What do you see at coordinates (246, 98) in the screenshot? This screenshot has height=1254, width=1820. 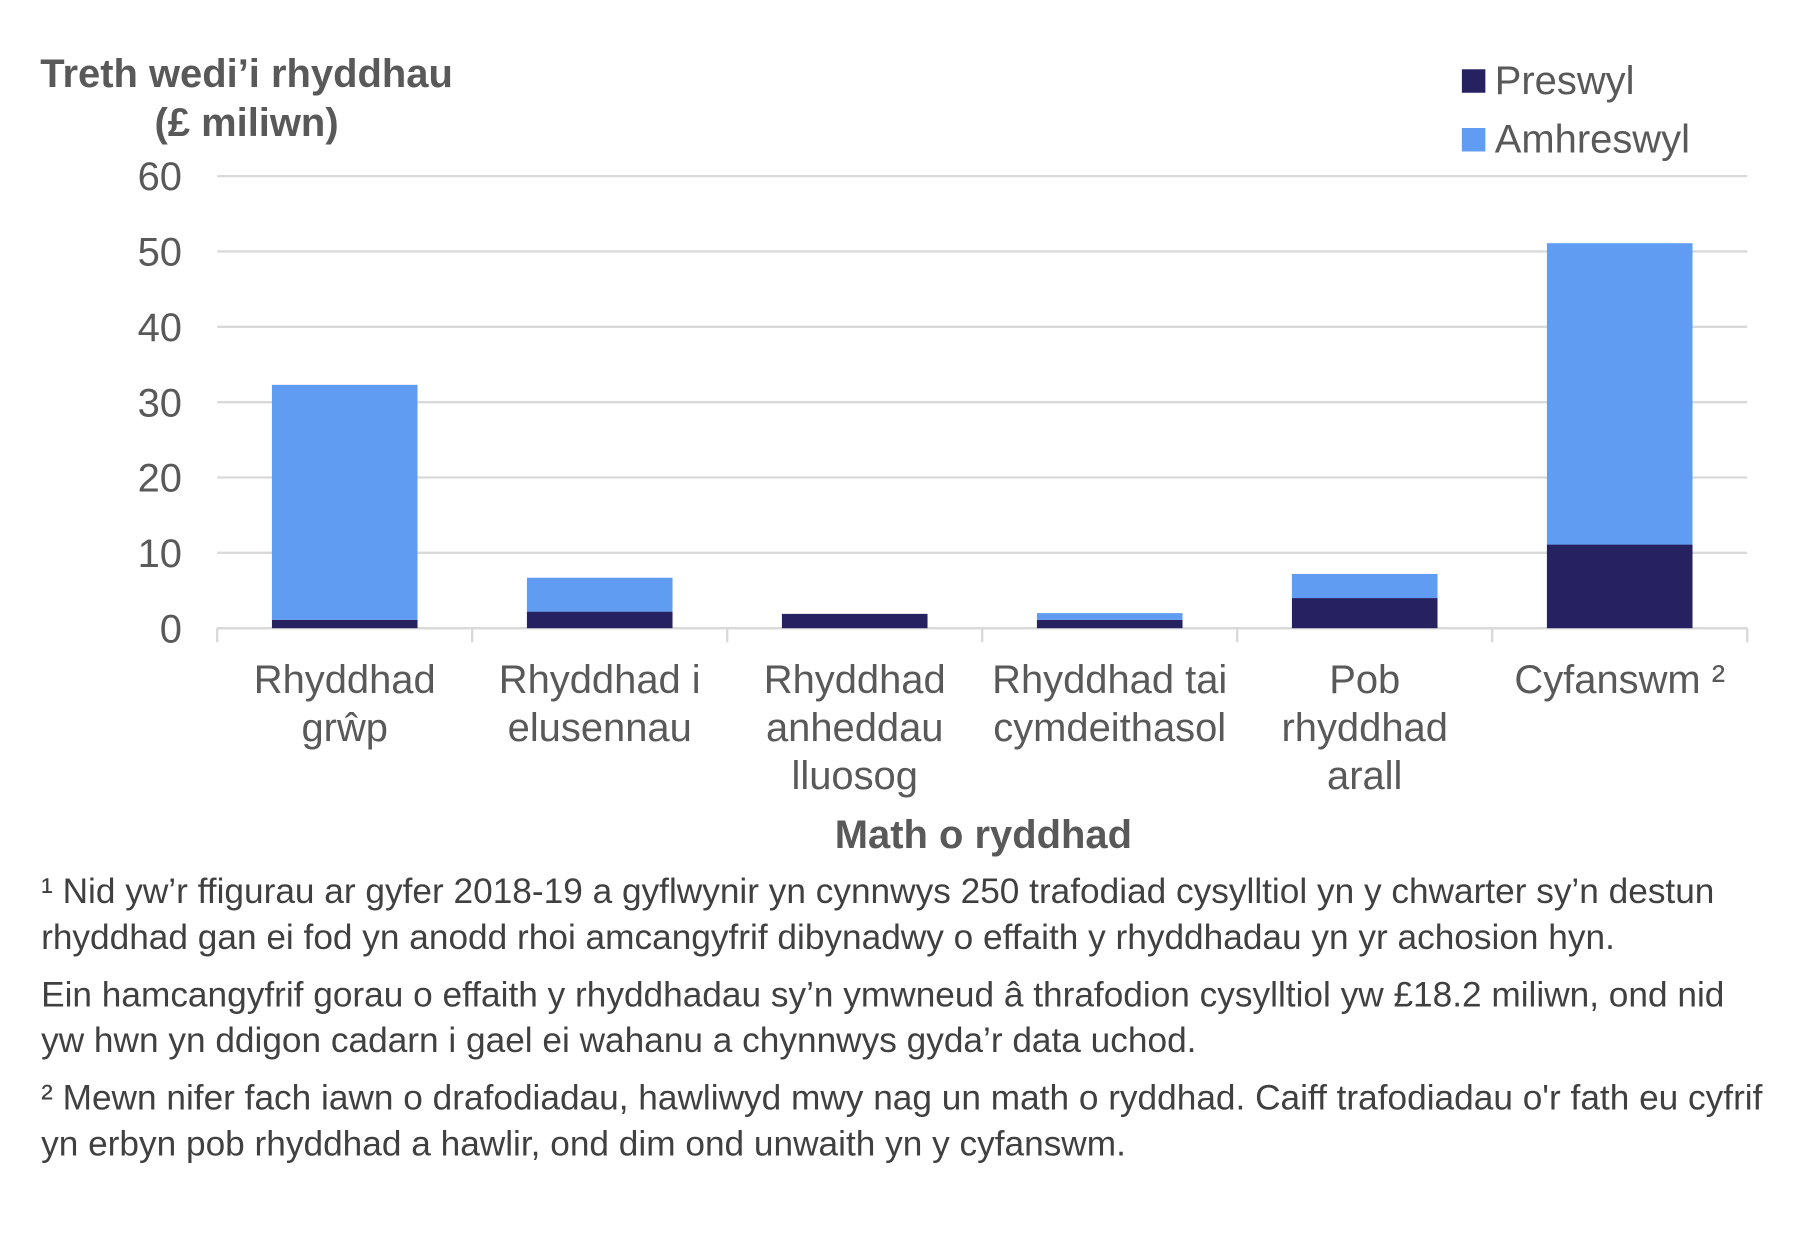 I see `y-axis-title: Treth wedi’i rhyddhau (£ miliwn)` at bounding box center [246, 98].